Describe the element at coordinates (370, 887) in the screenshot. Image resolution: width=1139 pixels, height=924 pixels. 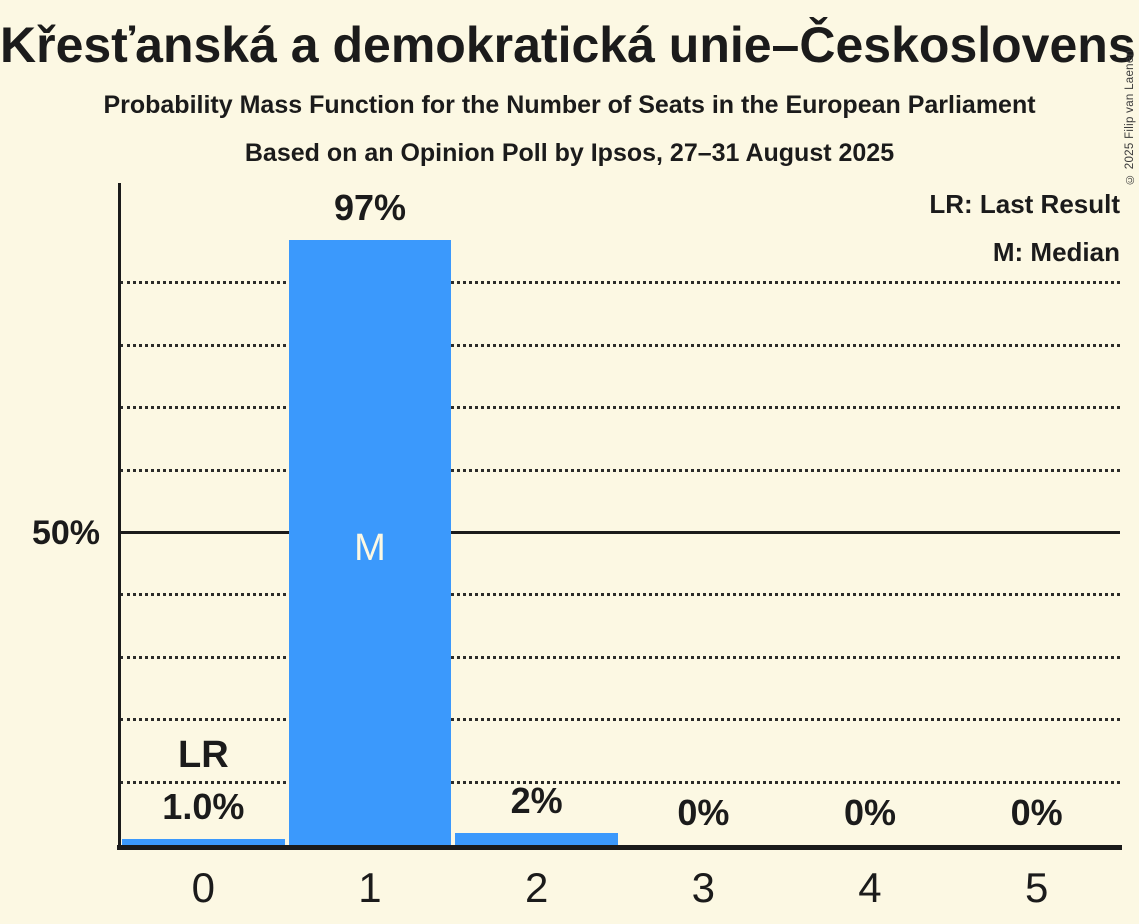
I see `x-axis-tick-label: 1` at that location.